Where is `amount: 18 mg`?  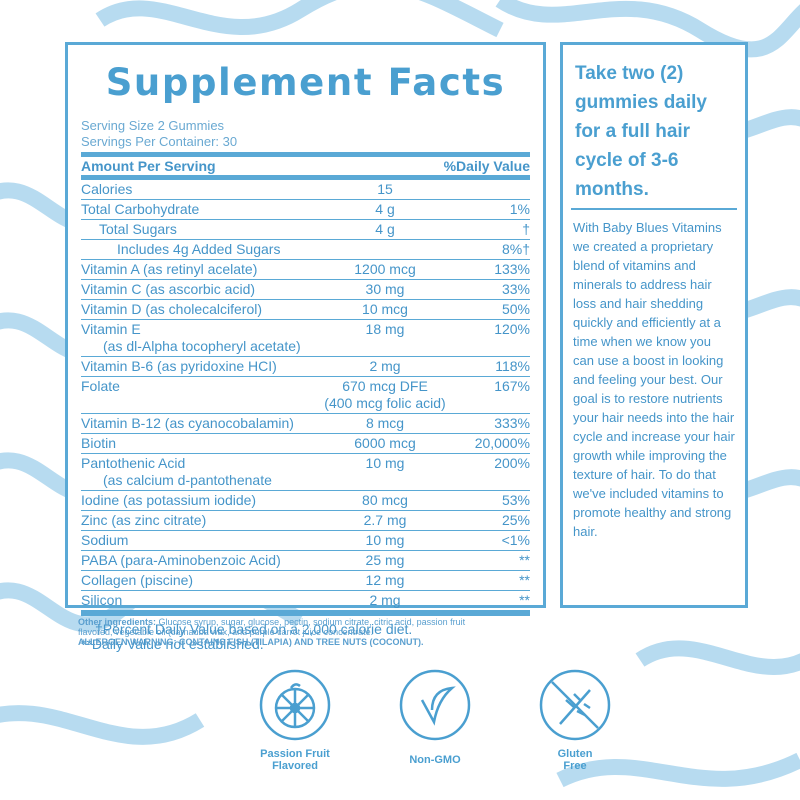 amount: 18 mg is located at coordinates (385, 329).